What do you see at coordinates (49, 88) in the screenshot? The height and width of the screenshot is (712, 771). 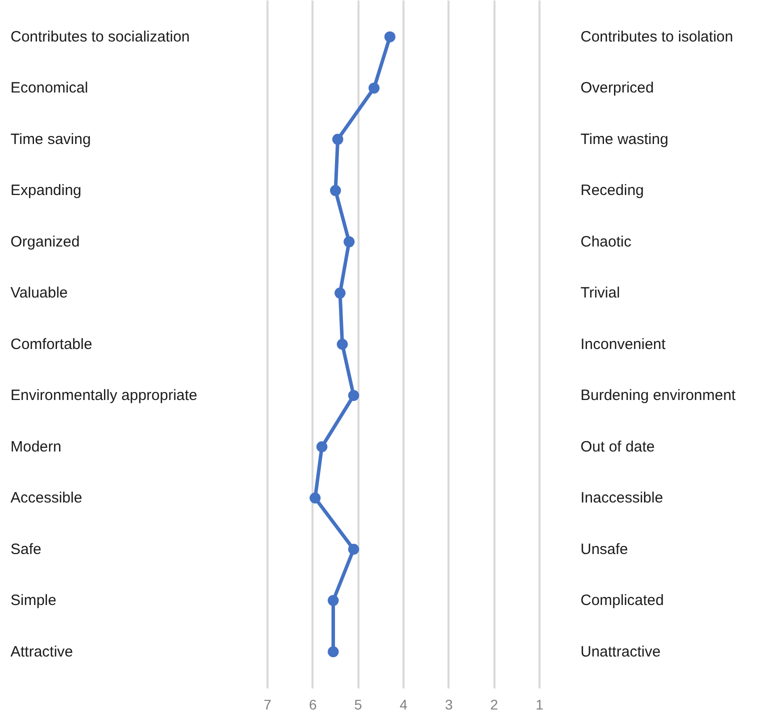 I see `y-tick-label: Economical` at bounding box center [49, 88].